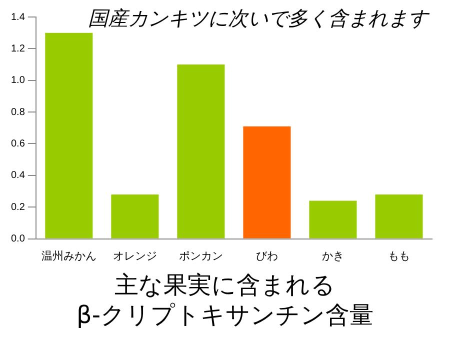 This screenshot has width=450, height=345. Describe the element at coordinates (333, 255) in the screenshot. I see `x-tick-label: かき` at that location.